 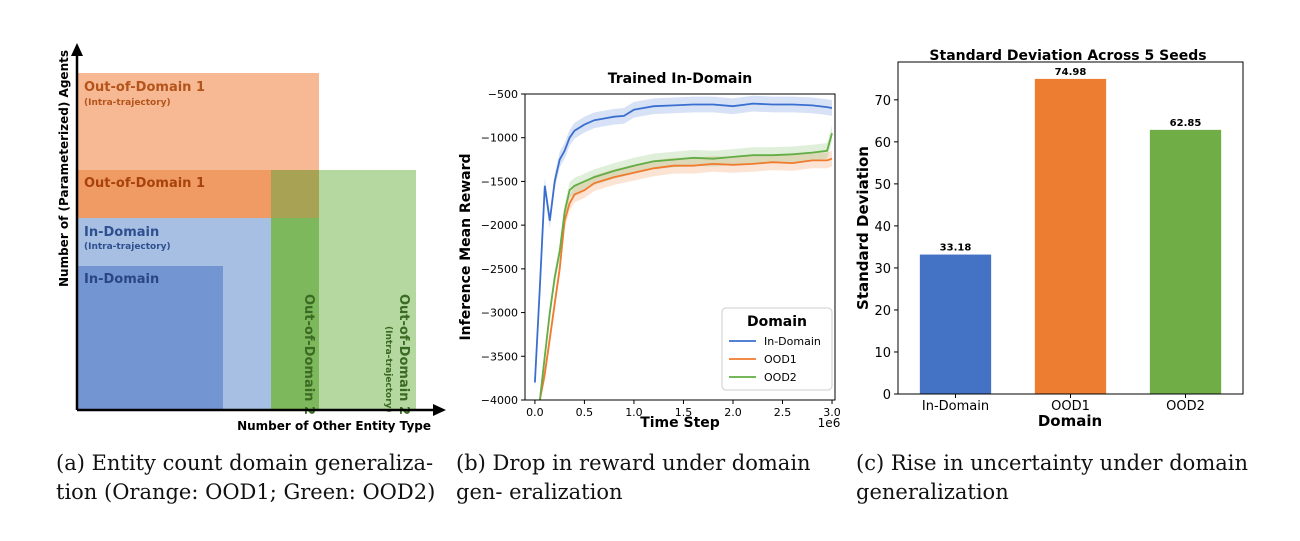 What do you see at coordinates (634, 412) in the screenshot?
I see `x-tick-label: 1.0` at bounding box center [634, 412].